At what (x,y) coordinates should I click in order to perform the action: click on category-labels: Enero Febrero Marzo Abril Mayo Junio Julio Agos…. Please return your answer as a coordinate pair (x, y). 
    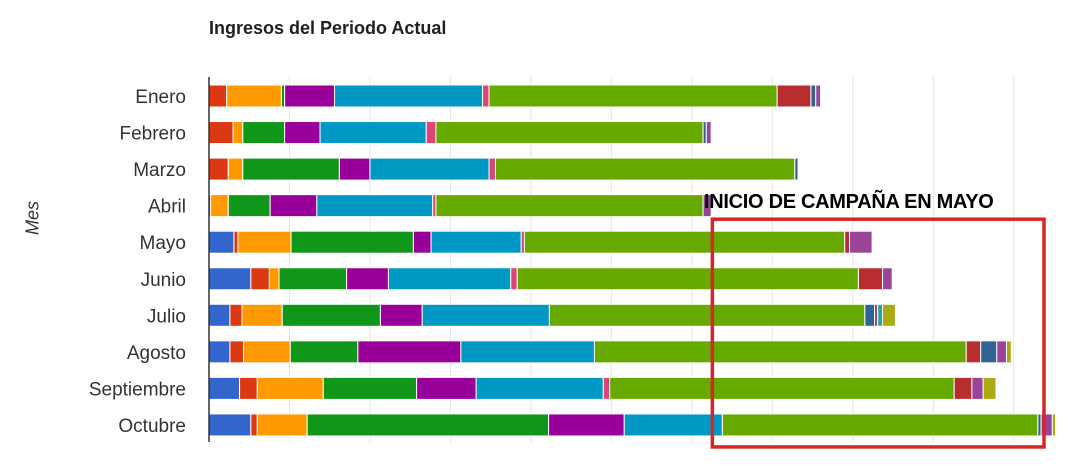
    Looking at the image, I should click on (137, 262).